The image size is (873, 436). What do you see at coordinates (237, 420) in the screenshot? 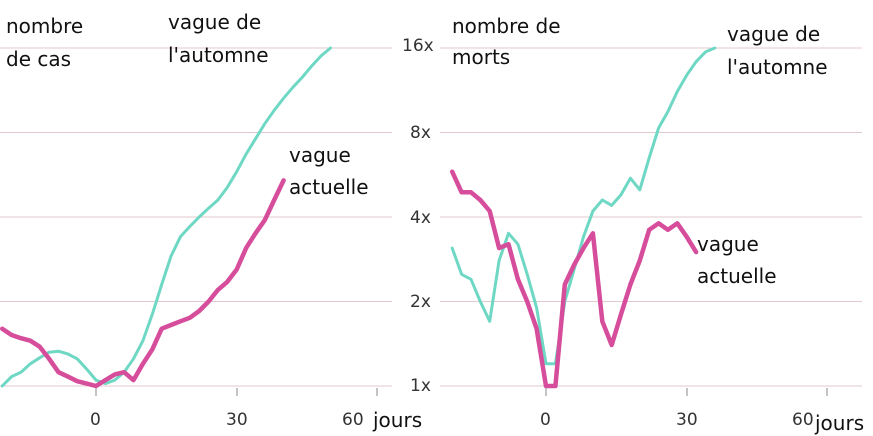
I see `x-tick-left-30: 30` at bounding box center [237, 420].